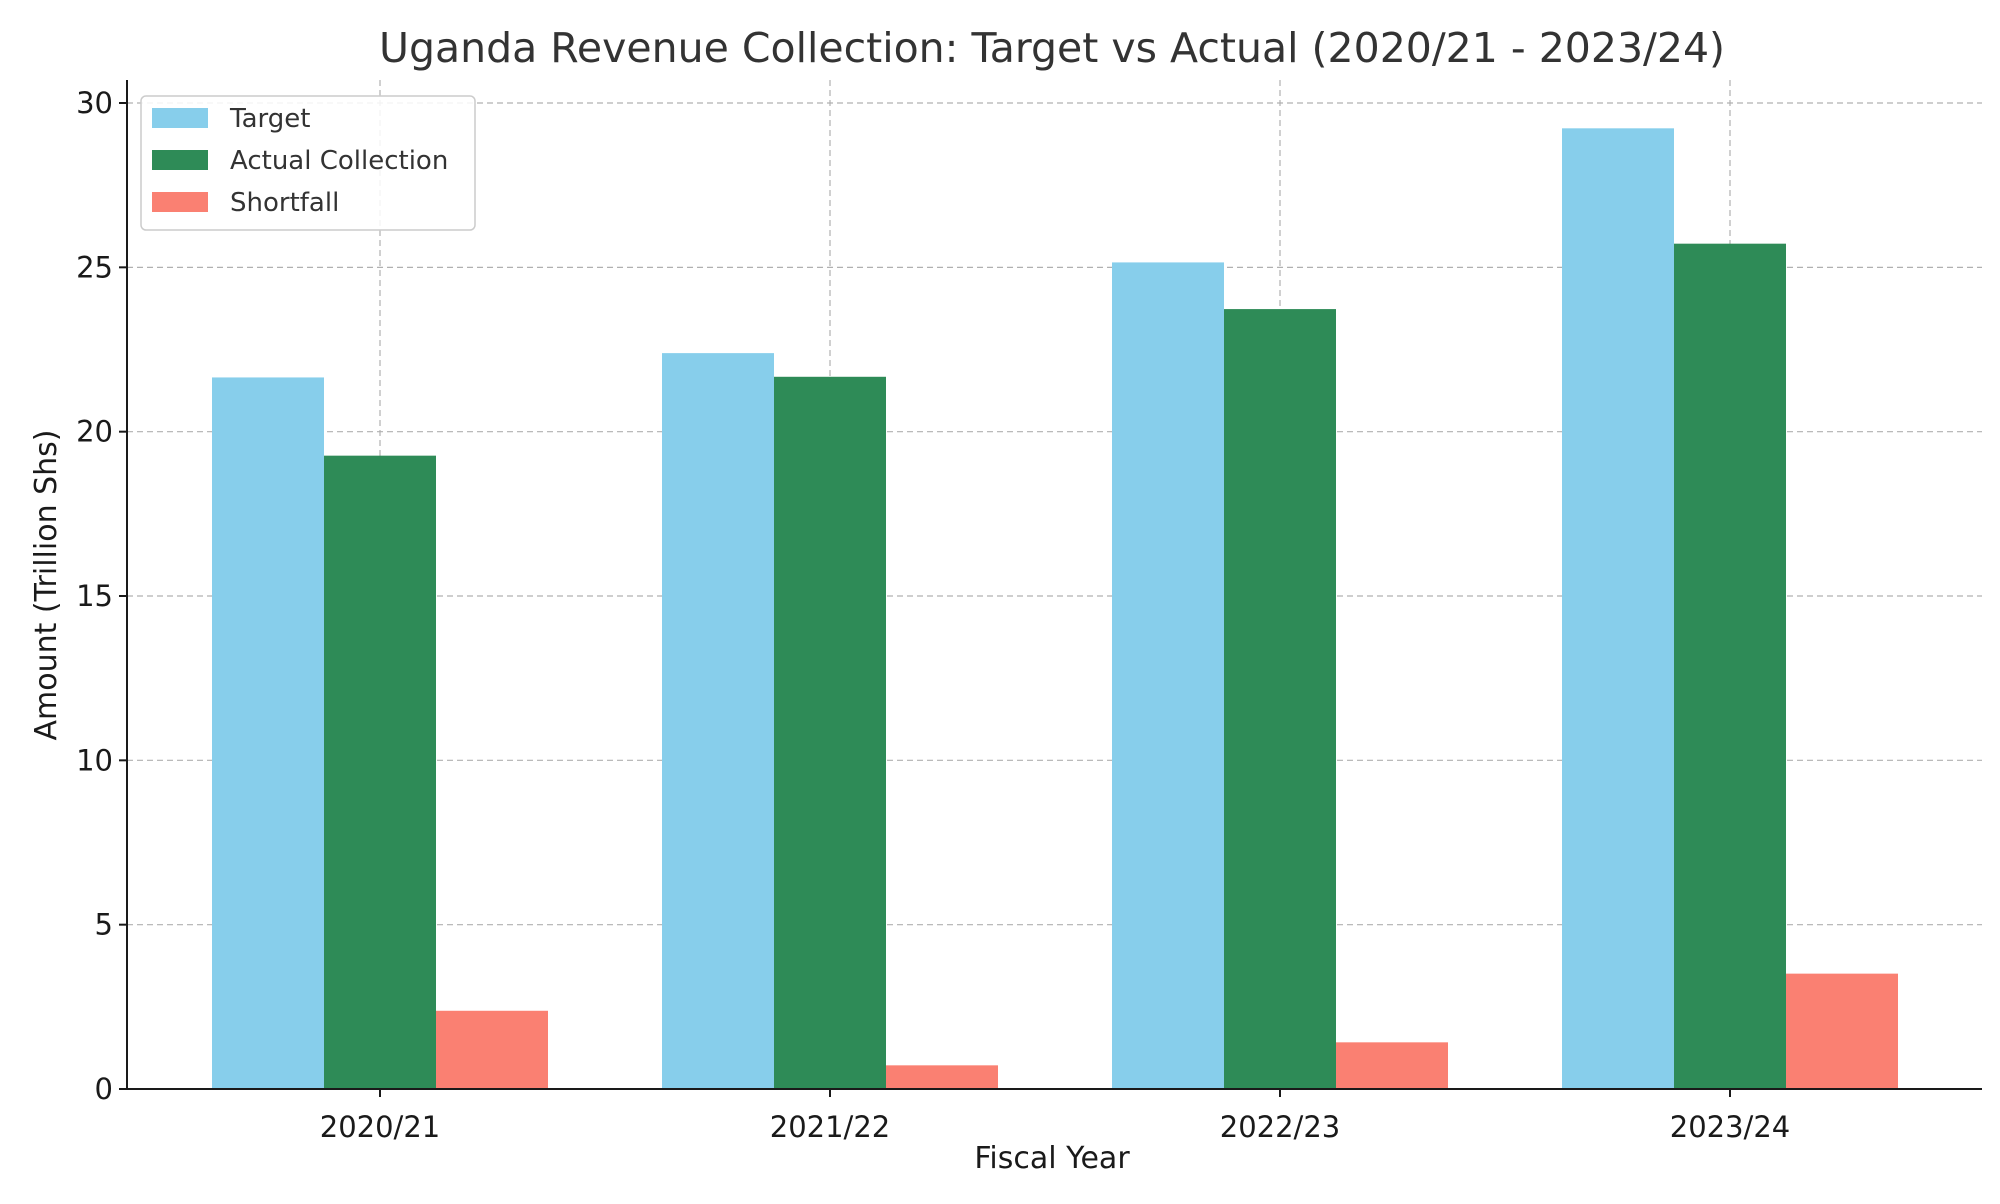 This screenshot has width=2000, height=1204. I want to click on legend-label: Actual Collection, so click(339, 161).